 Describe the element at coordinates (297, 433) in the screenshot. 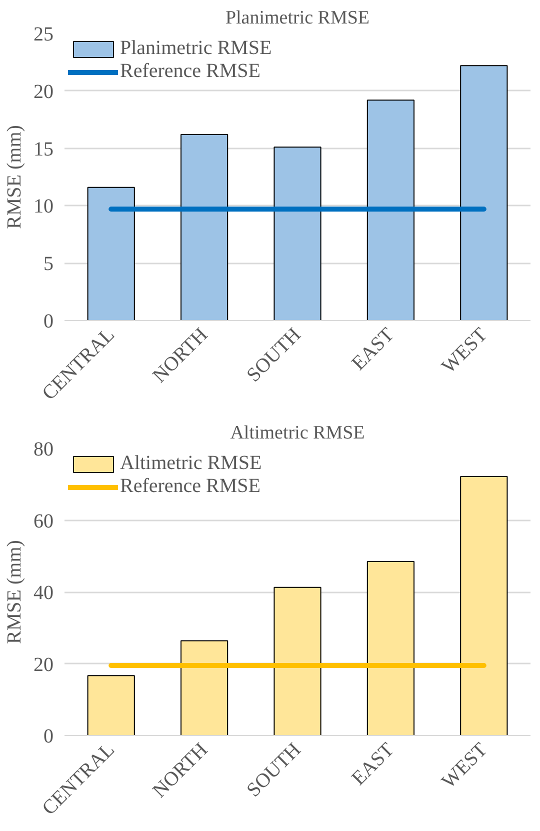

I see `chart-title: Altimetric RMSE` at that location.